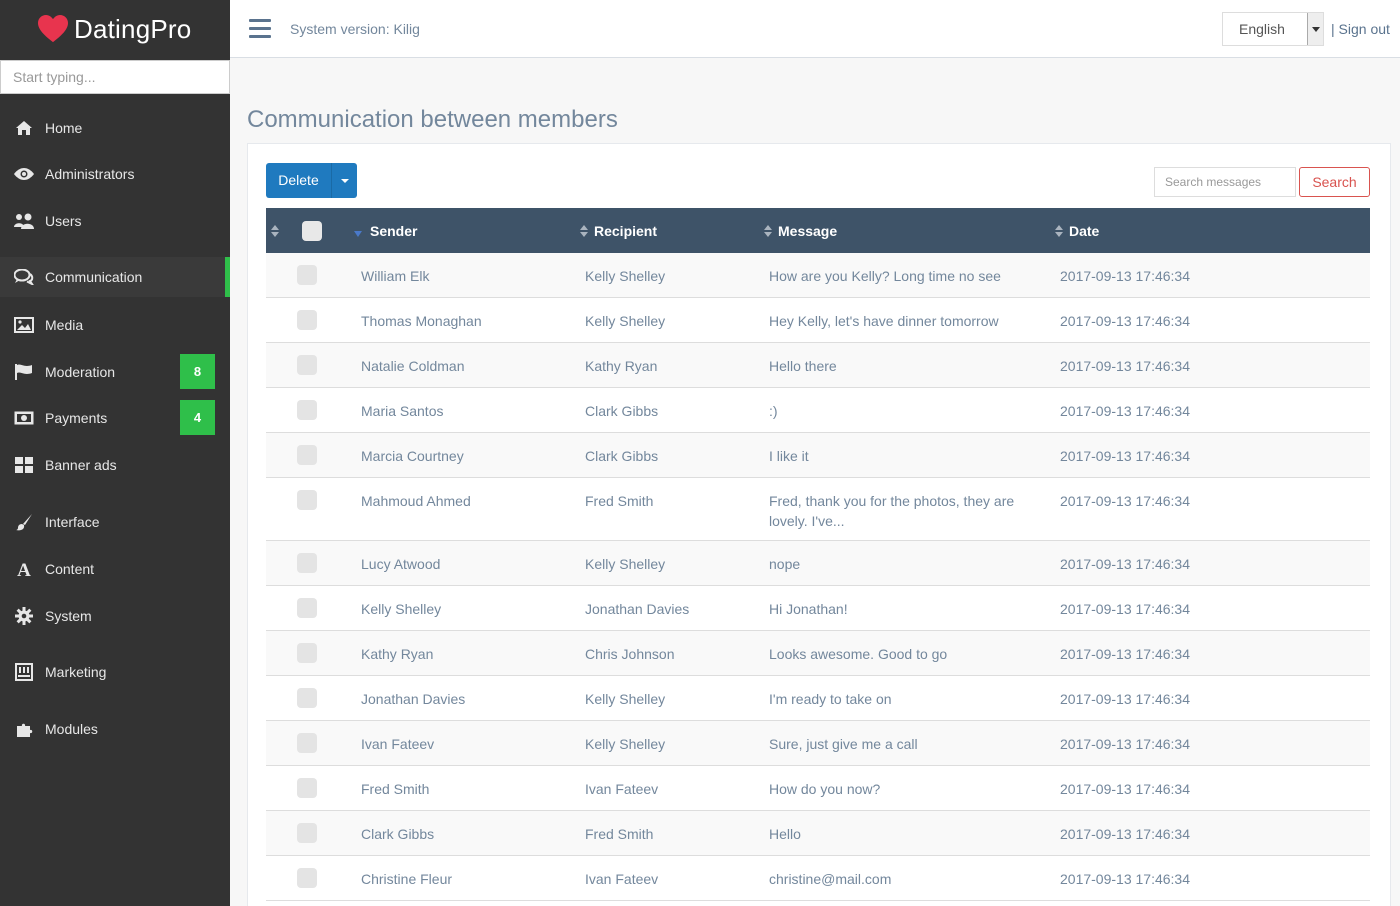  Describe the element at coordinates (385, 230) in the screenshot. I see `column-sender: Sender` at that location.